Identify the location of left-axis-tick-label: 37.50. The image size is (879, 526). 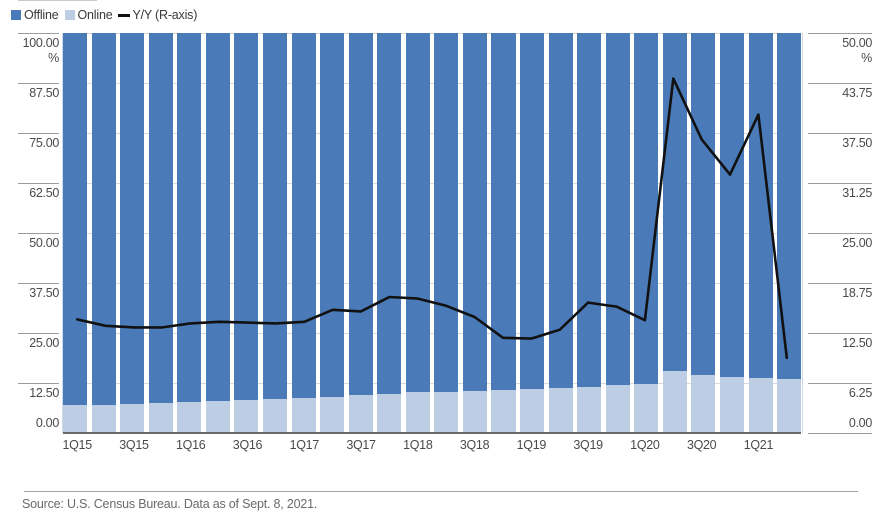
(44, 293).